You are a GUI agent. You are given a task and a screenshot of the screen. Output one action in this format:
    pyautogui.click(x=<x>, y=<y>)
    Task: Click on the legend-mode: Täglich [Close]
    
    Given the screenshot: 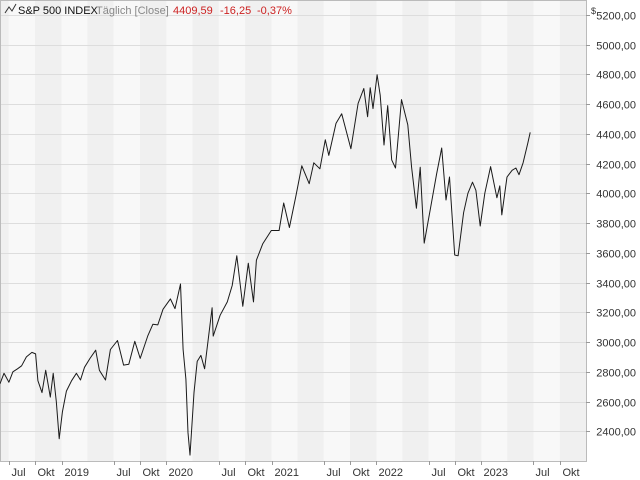 What is the action you would take?
    pyautogui.click(x=132, y=11)
    